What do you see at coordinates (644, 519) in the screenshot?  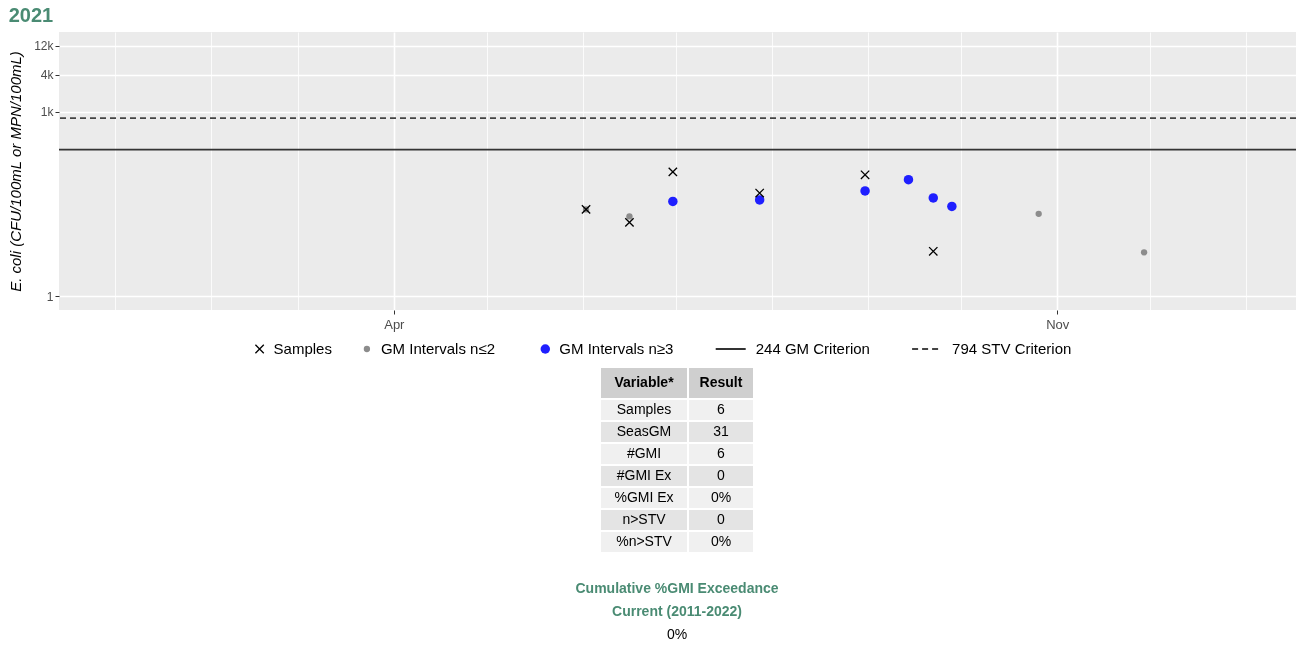 I see `text: n>STV` at bounding box center [644, 519].